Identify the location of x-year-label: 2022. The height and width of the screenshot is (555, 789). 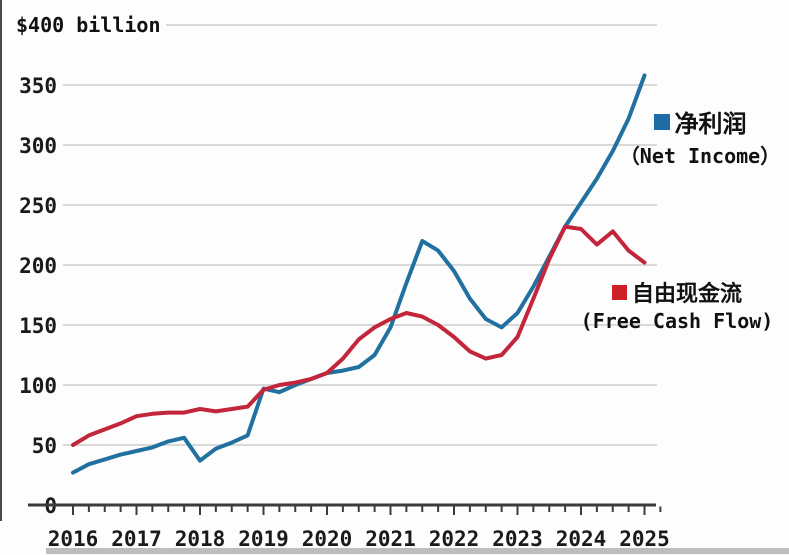
(454, 539).